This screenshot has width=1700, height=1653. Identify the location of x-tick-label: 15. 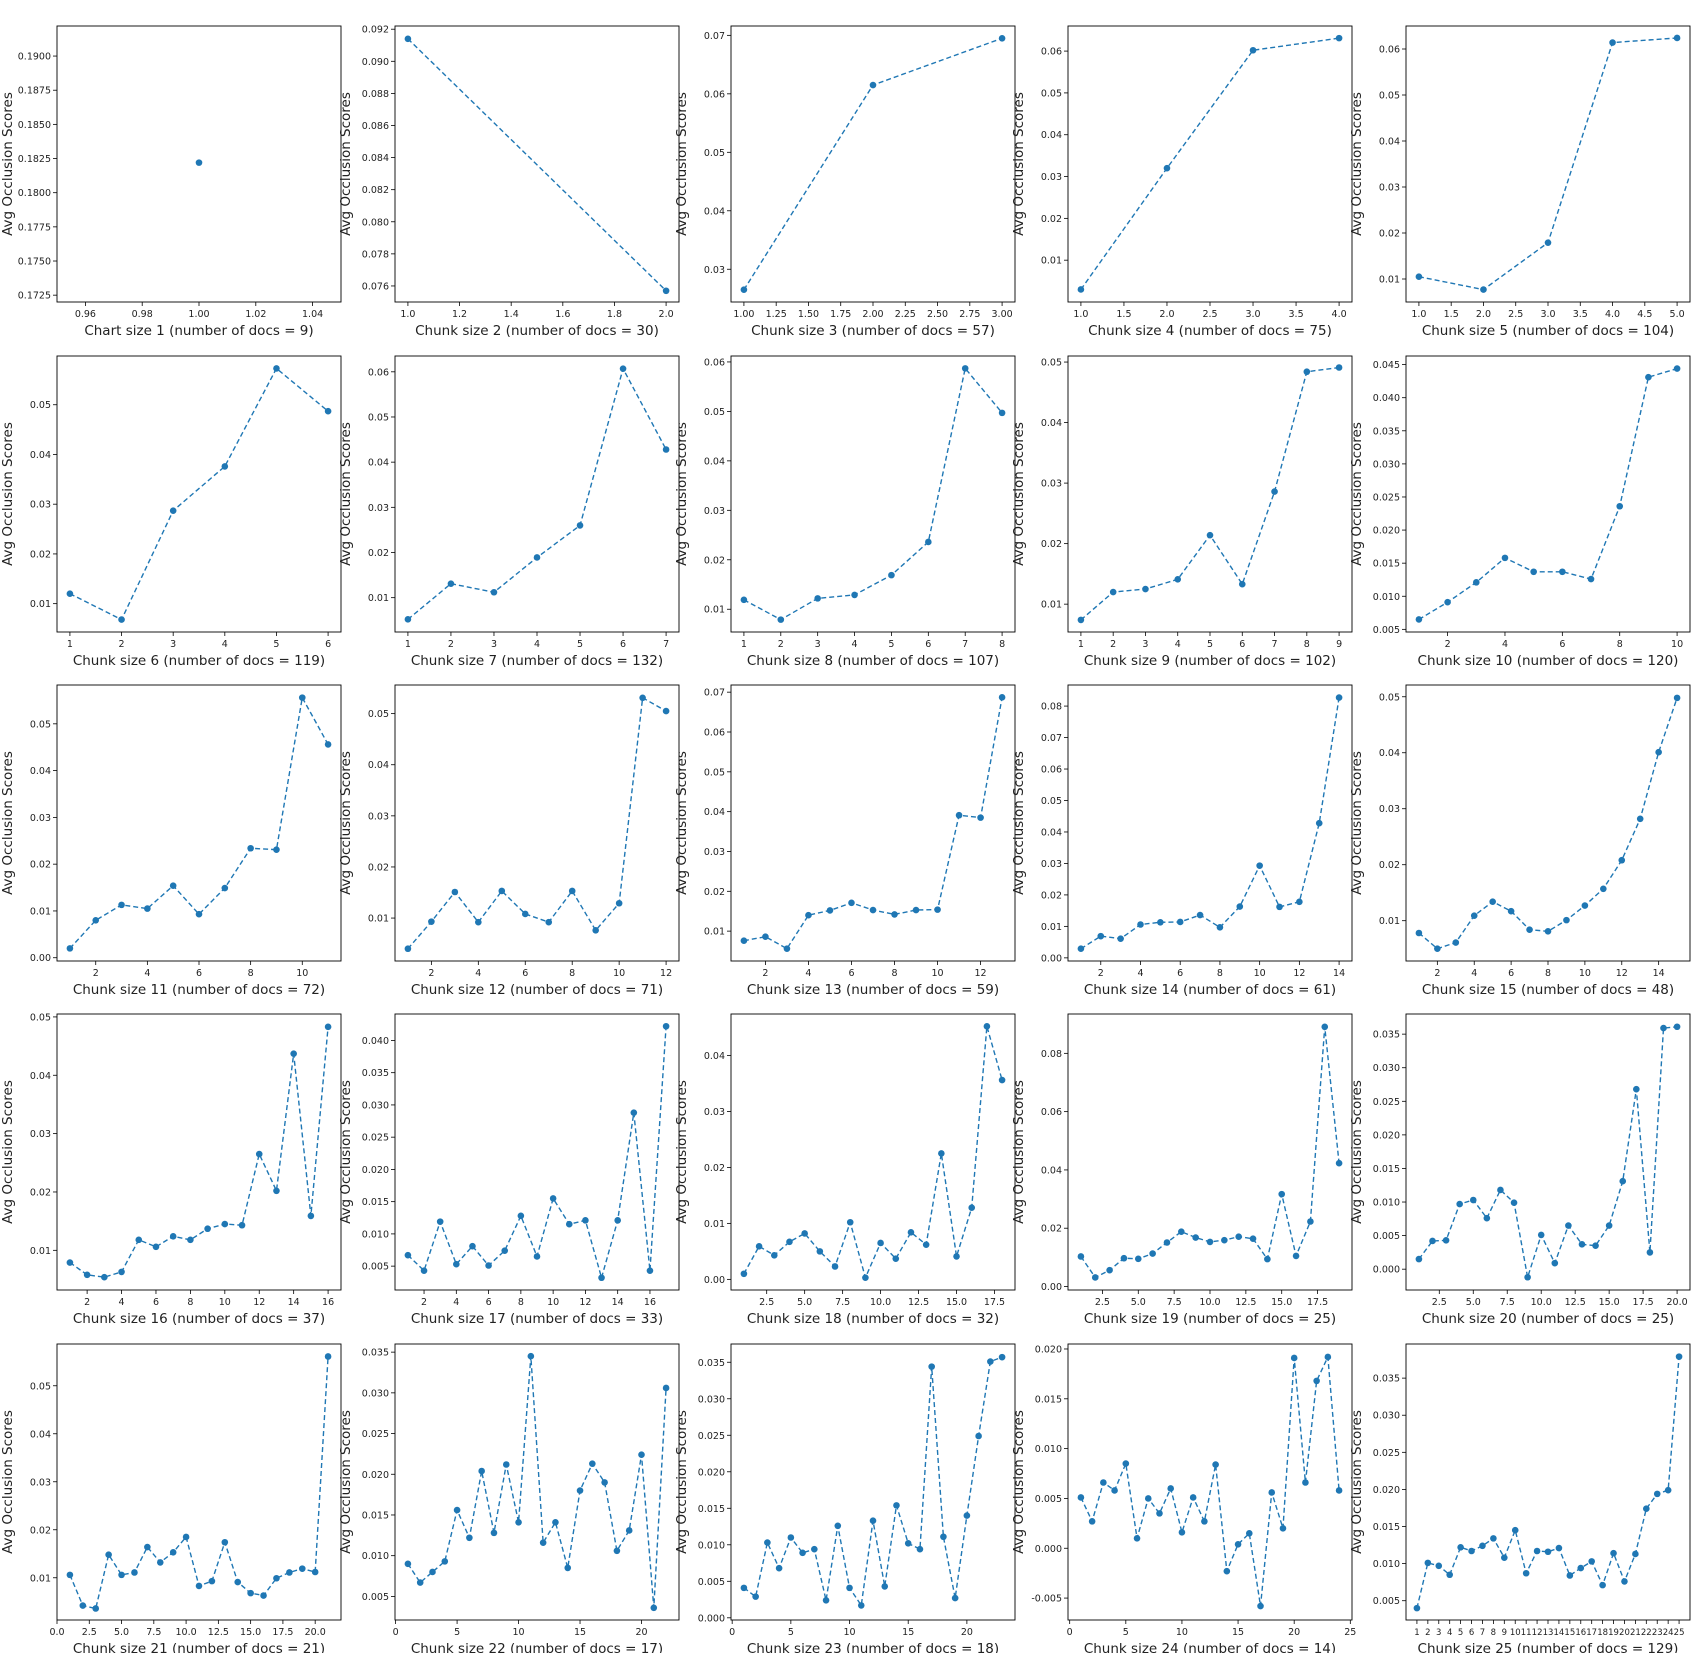
(1569, 1633).